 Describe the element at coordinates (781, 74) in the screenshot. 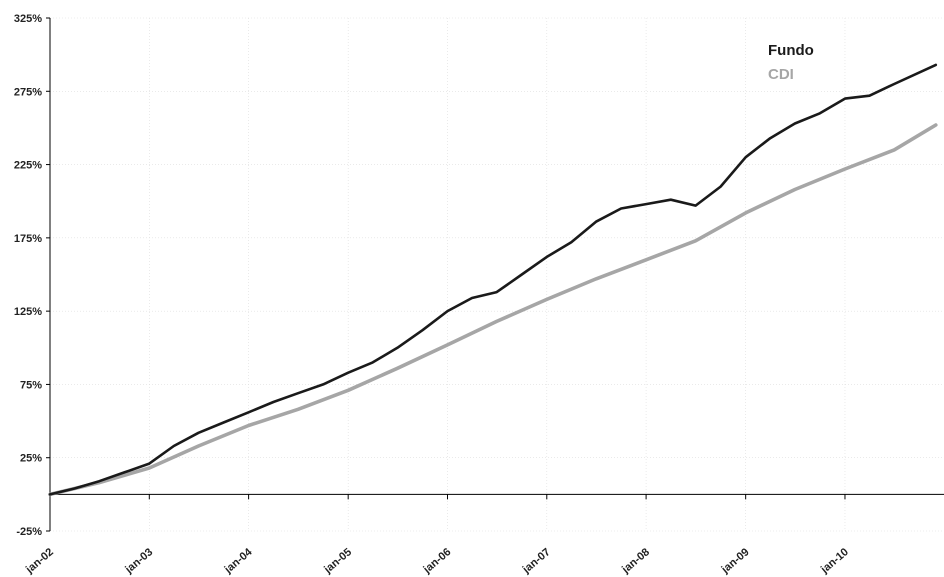

I see `legend-cdi: CDI` at that location.